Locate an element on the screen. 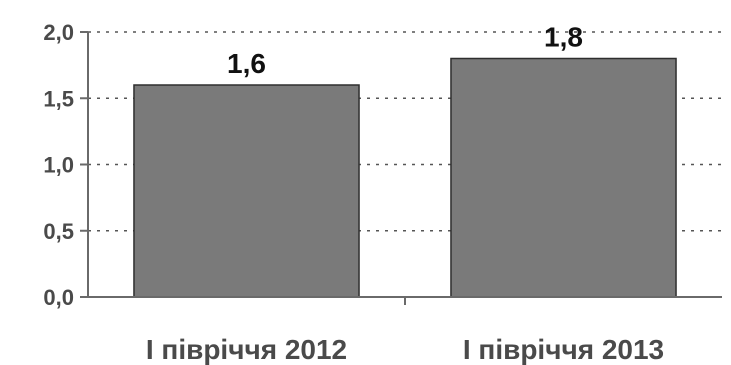 Image resolution: width=731 pixels, height=365 pixels. x-tick-label: І півріччя 2013 is located at coordinates (563, 349).